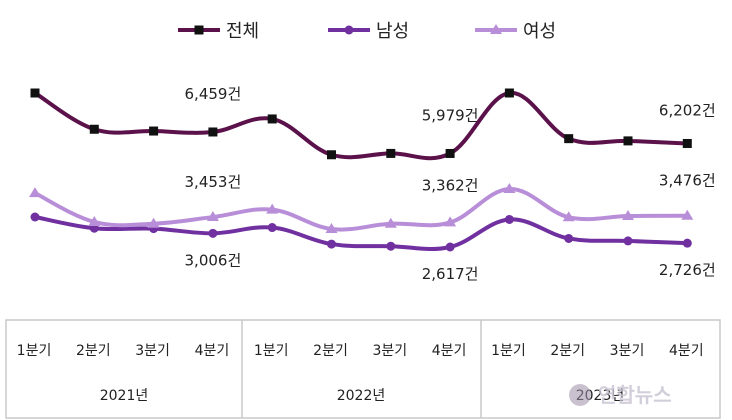 This screenshot has height=420, width=732. What do you see at coordinates (449, 351) in the screenshot?
I see `x-tick-label-7: 4분기` at bounding box center [449, 351].